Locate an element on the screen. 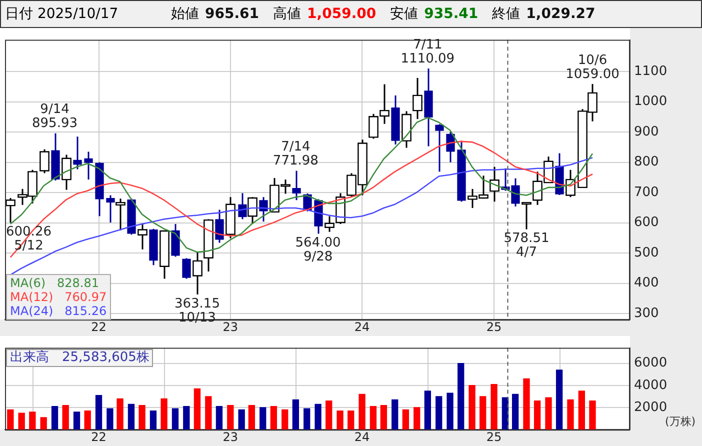 This screenshot has height=446, width=702. y-tick-label: 800 is located at coordinates (646, 162).